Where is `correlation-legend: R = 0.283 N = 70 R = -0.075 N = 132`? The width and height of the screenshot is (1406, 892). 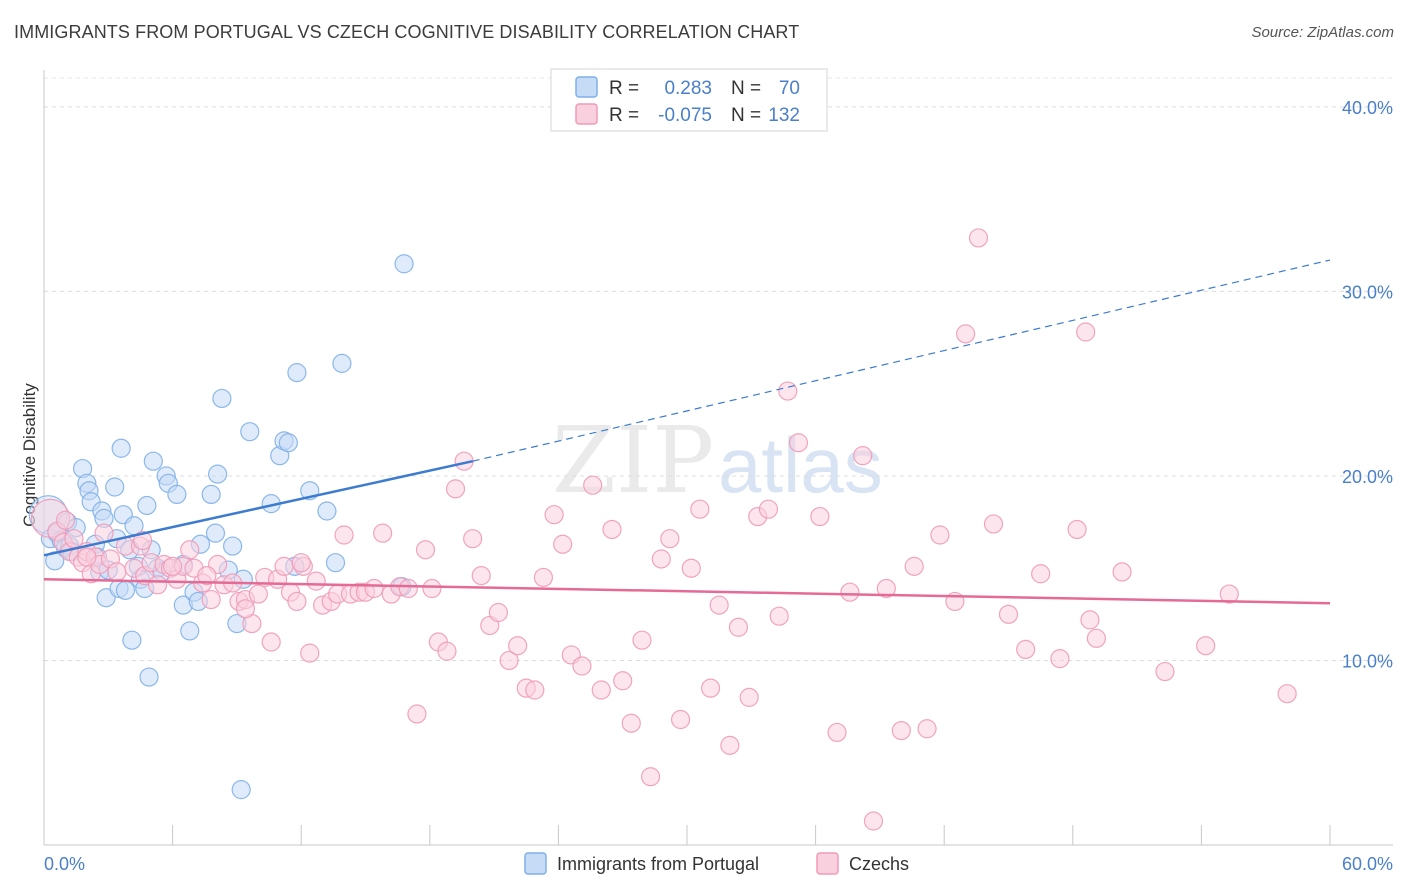
correlation-legend: R = 0.283 N = 70 R = -0.075 N = 132 is located at coordinates (689, 100).